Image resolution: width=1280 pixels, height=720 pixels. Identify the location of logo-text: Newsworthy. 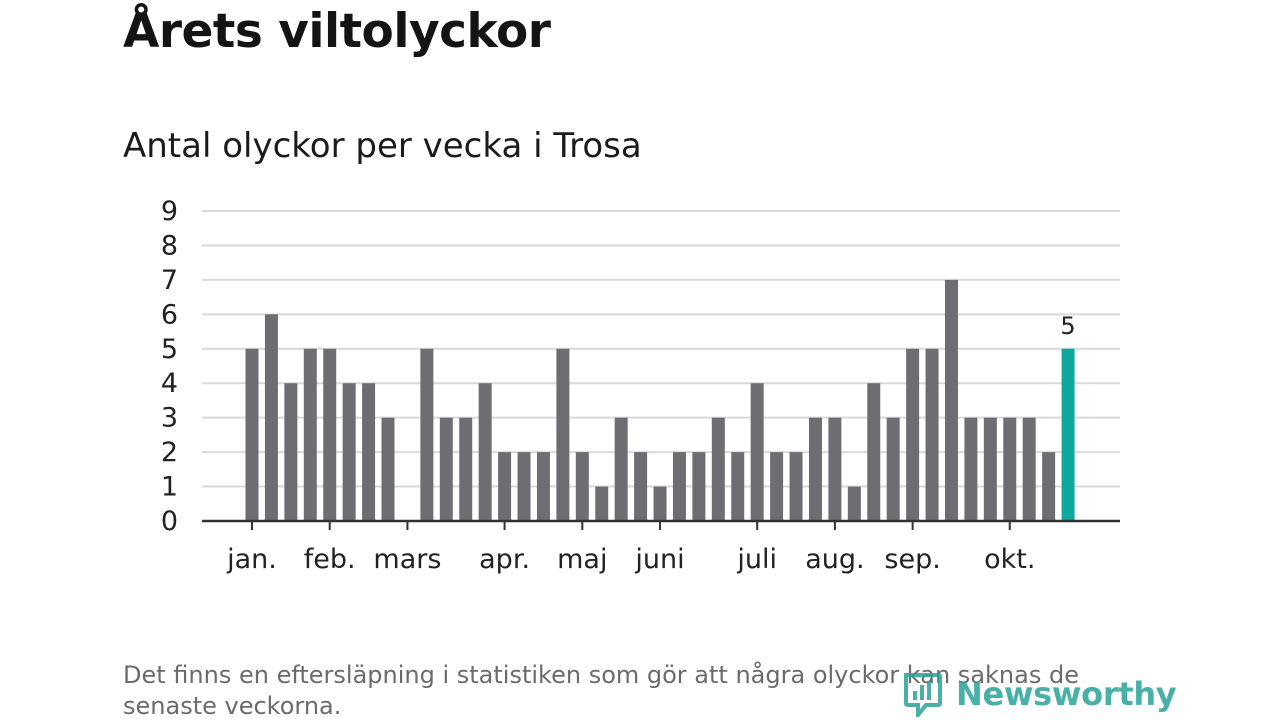
(1066, 694).